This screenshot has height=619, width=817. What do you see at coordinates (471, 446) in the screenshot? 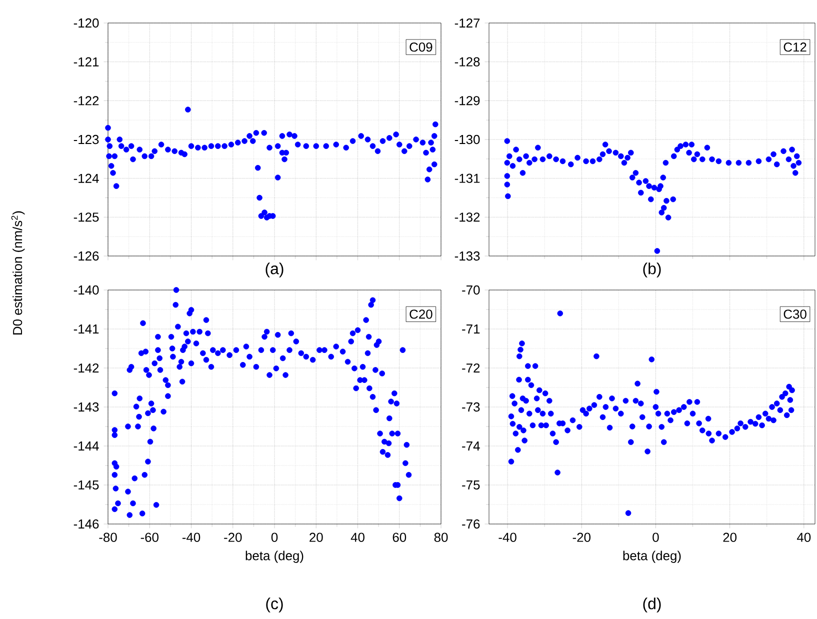
I see `y-tick-label: -74` at bounding box center [471, 446].